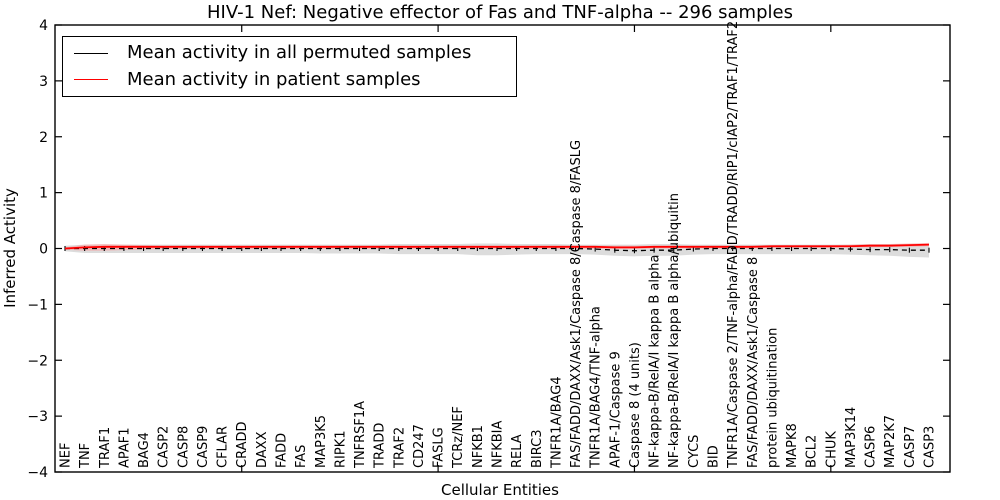  I want to click on y-tick-label: −2, so click(37, 361).